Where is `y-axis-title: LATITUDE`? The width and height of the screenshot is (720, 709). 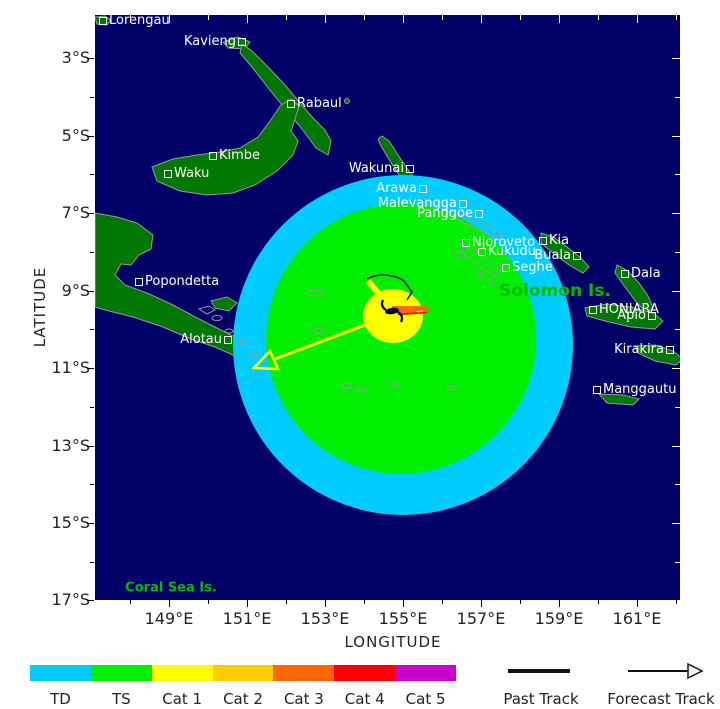
y-axis-title: LATITUDE is located at coordinates (40, 307).